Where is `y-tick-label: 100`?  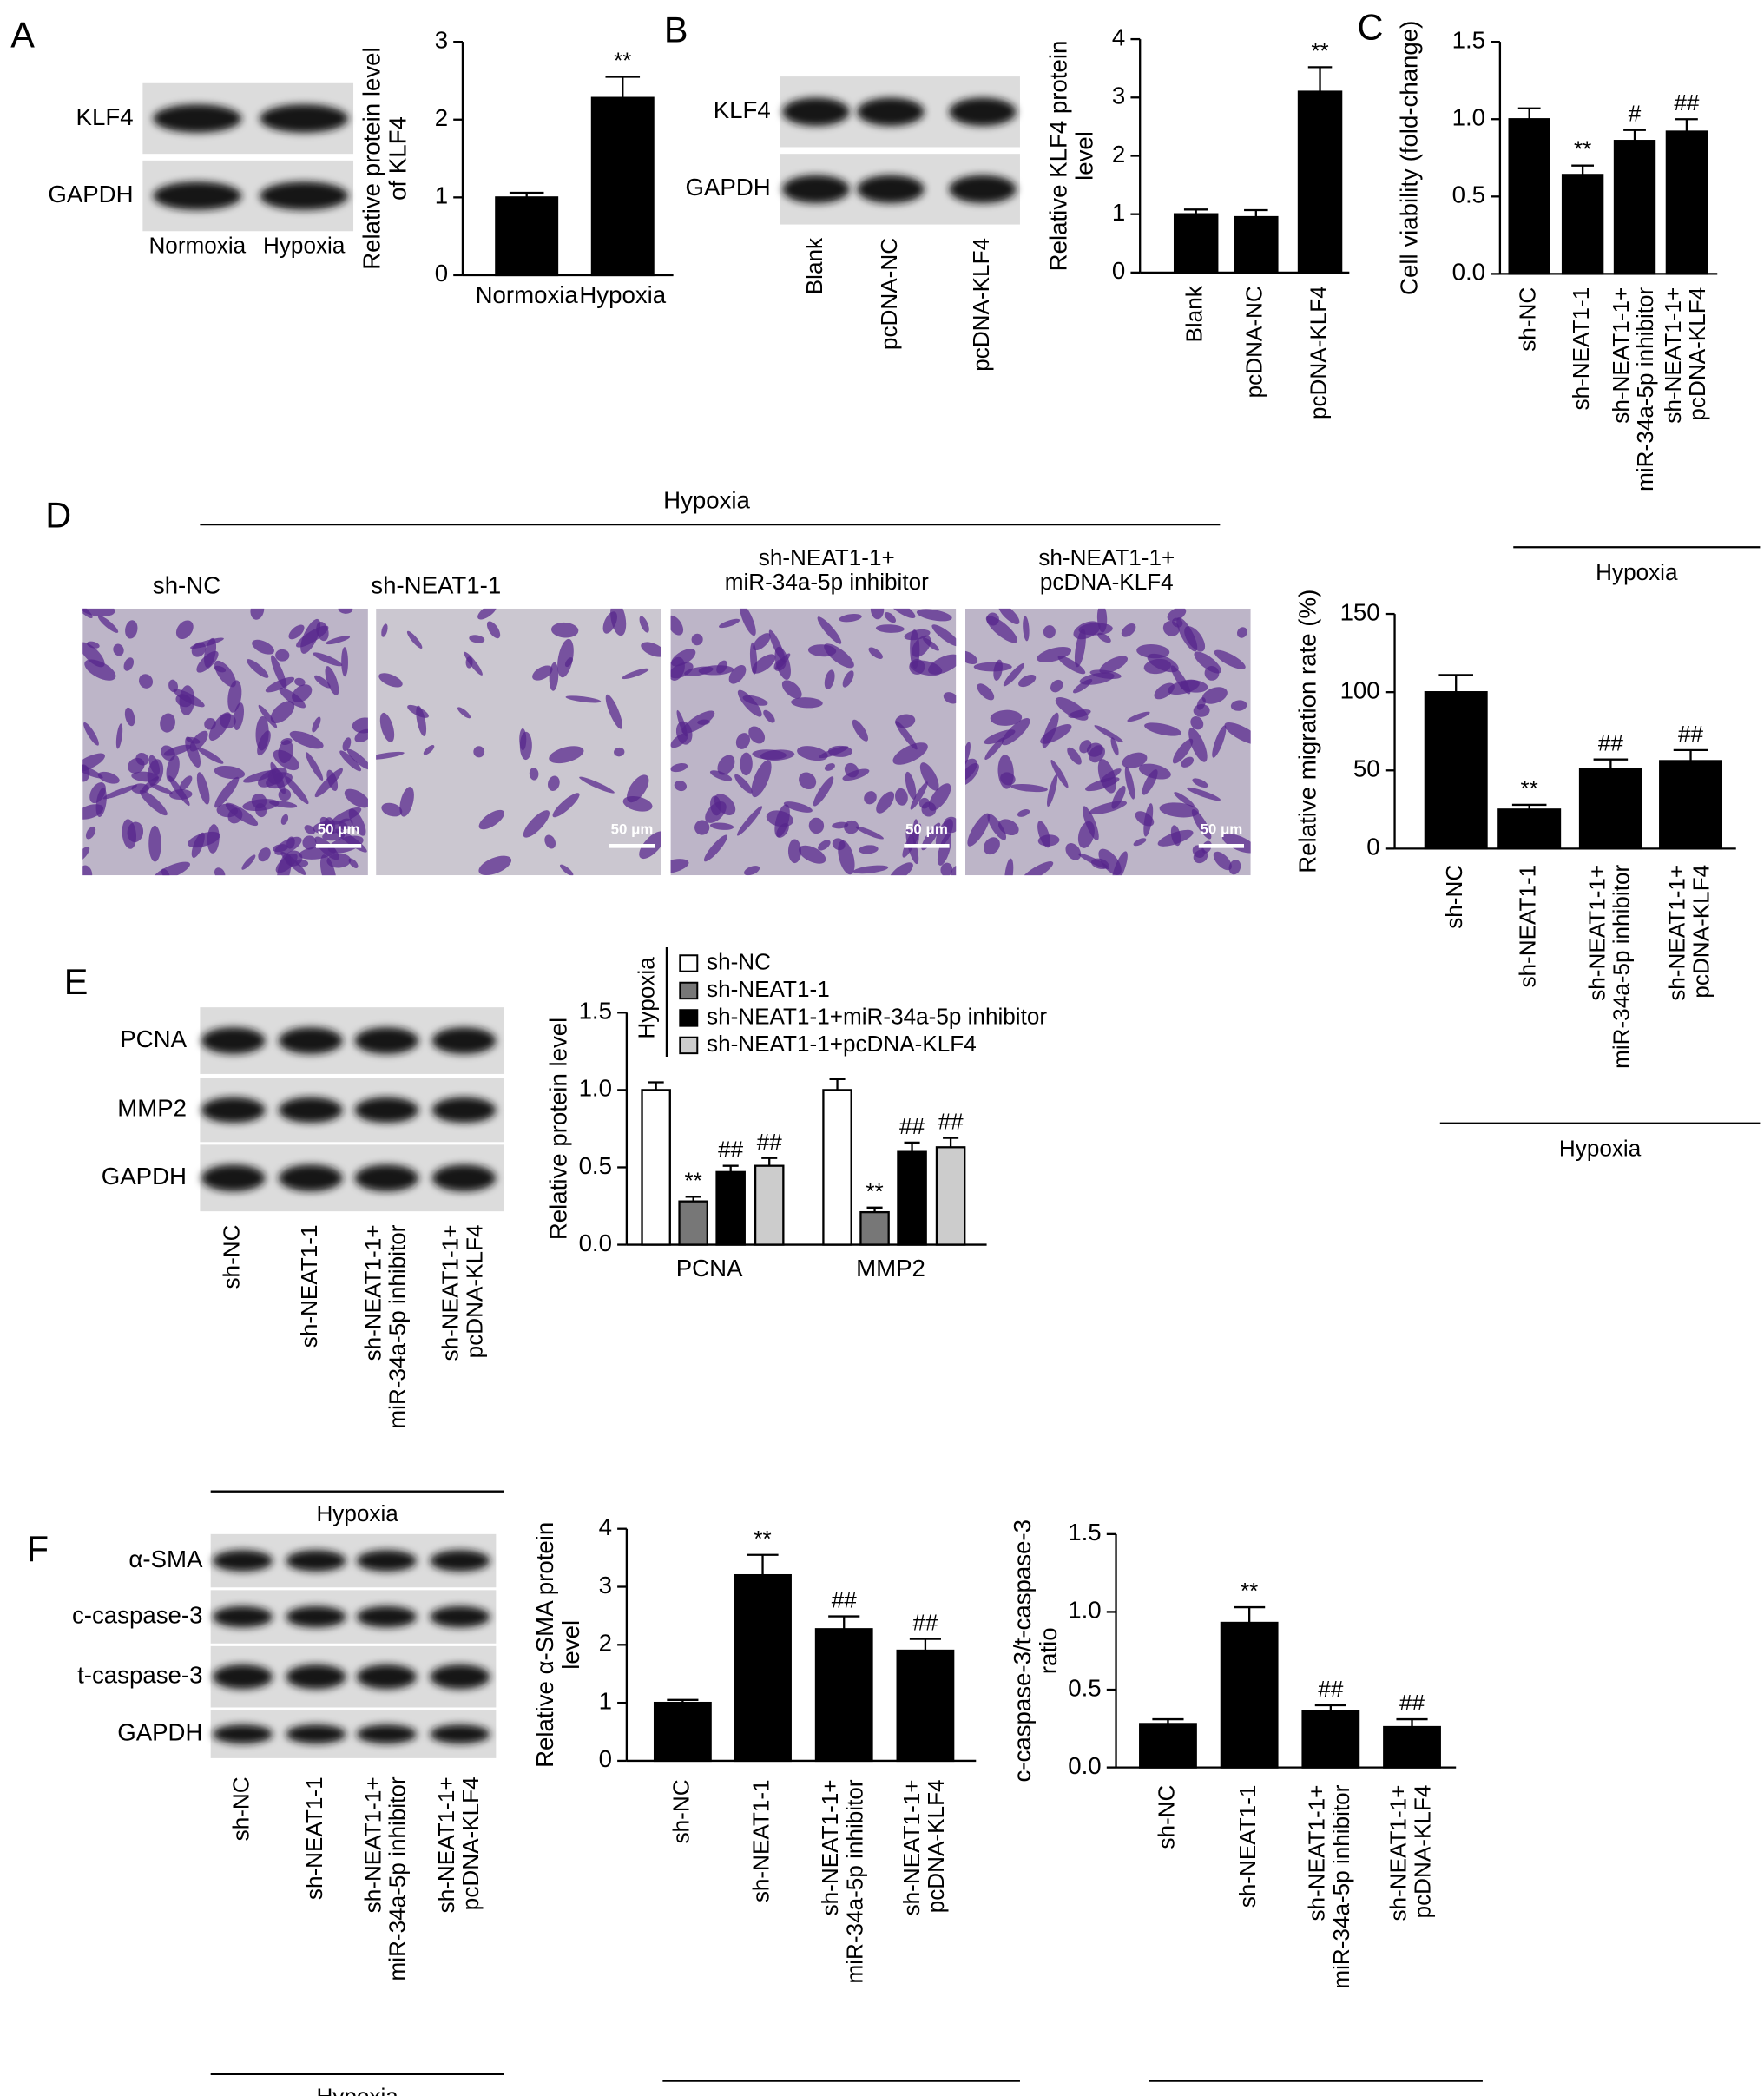 y-tick-label: 100 is located at coordinates (1360, 689).